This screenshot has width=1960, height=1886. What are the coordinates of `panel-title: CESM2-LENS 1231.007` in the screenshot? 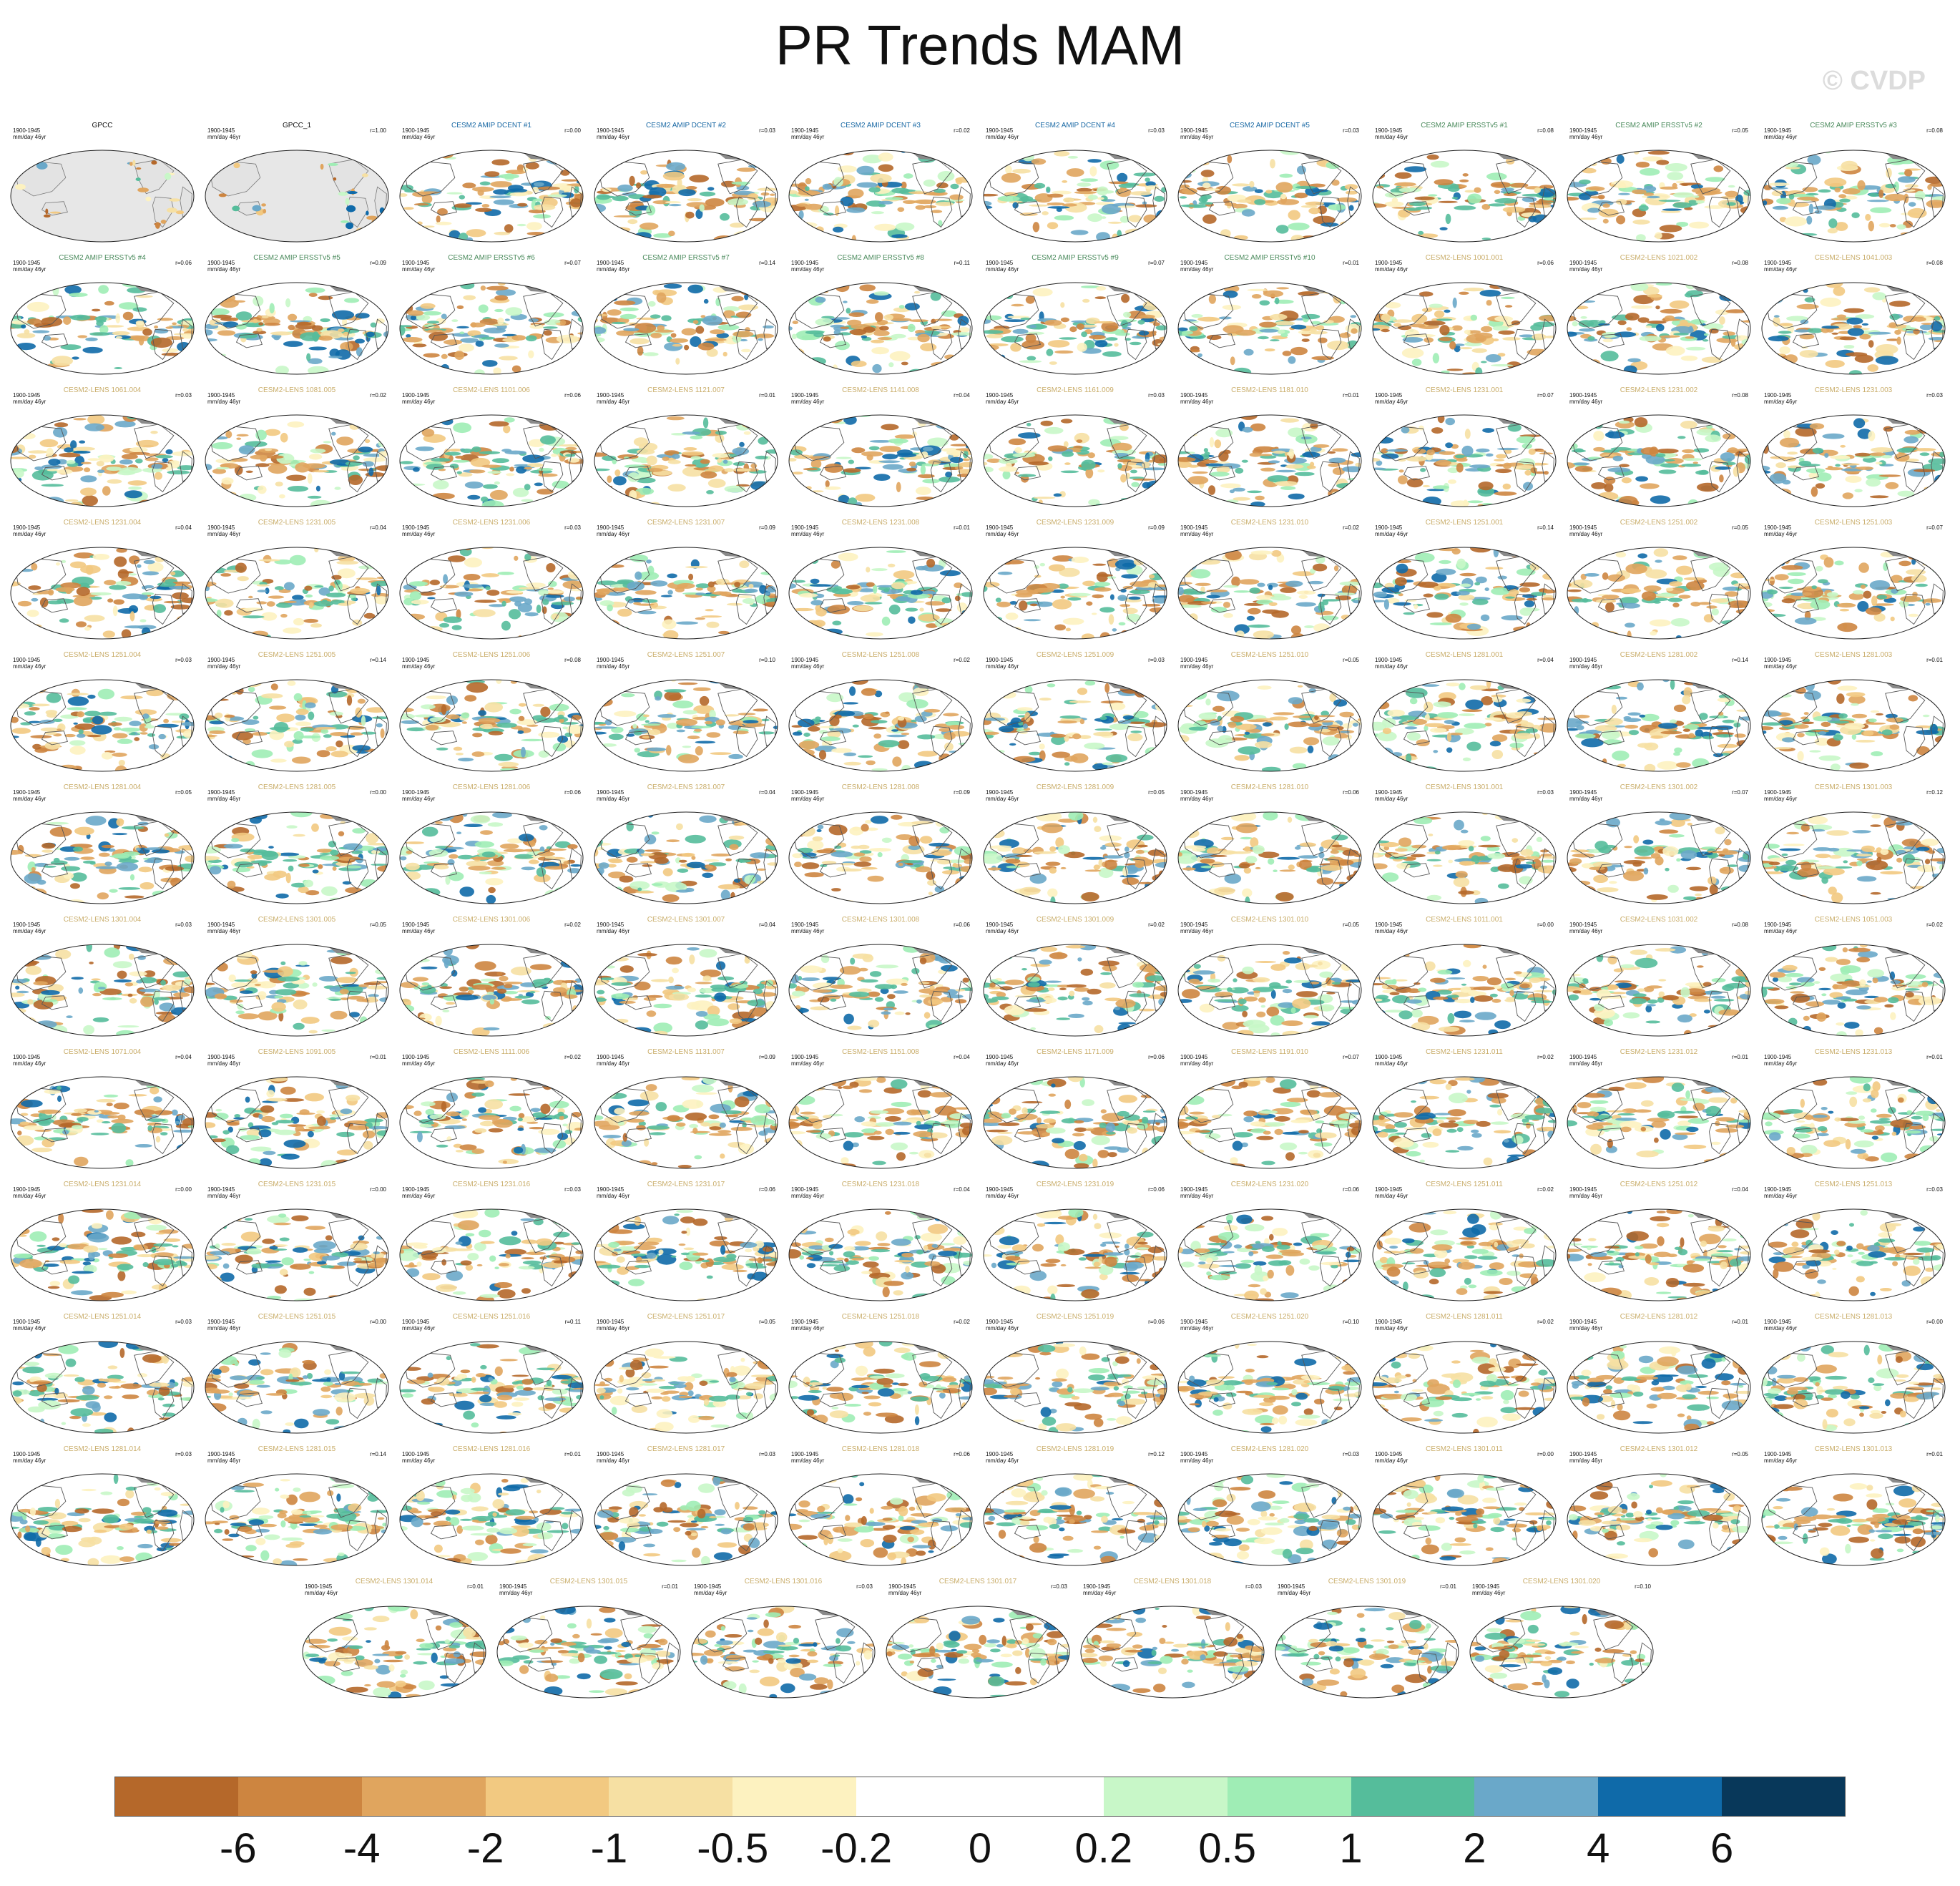 It's located at (686, 523).